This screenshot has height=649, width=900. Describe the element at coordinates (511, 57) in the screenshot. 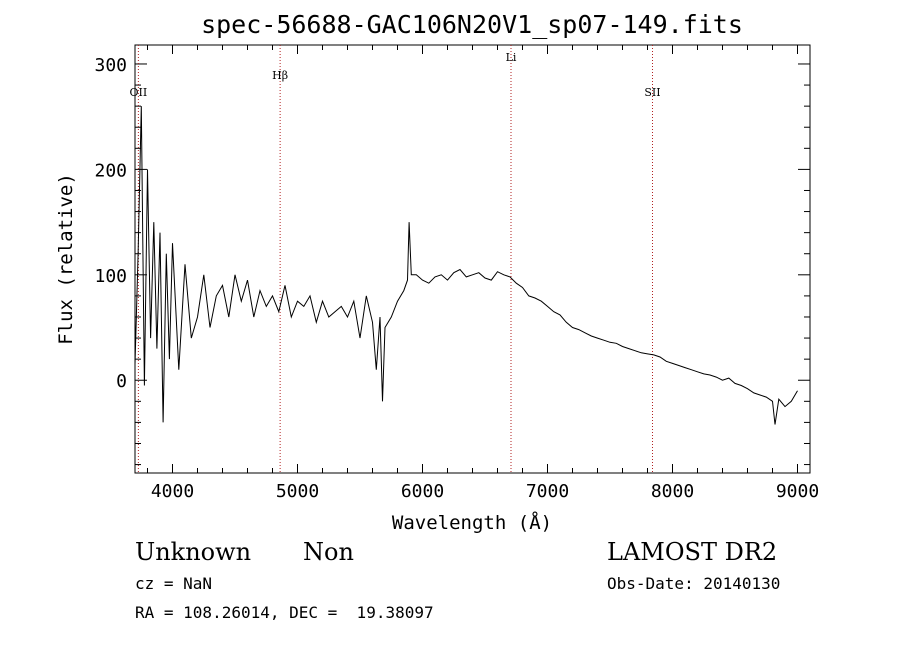

I see `spectral-line-label: Li` at that location.